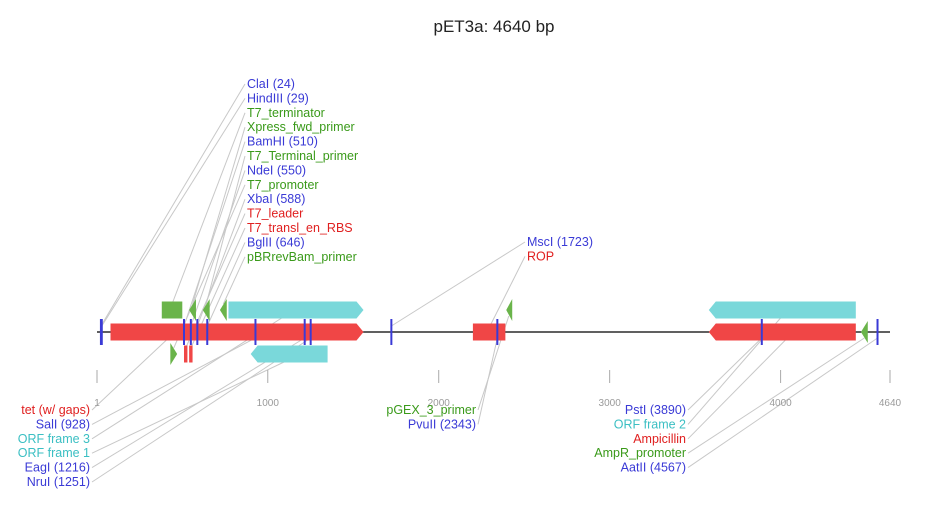  Describe the element at coordinates (276, 242) in the screenshot. I see `label-bglii-646: BglII (646)` at that location.